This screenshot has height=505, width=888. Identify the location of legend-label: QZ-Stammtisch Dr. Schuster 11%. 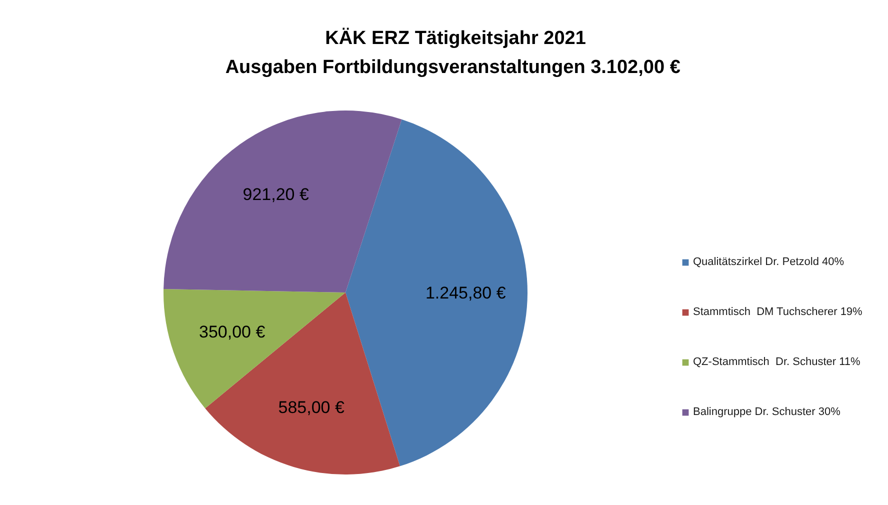
(776, 362).